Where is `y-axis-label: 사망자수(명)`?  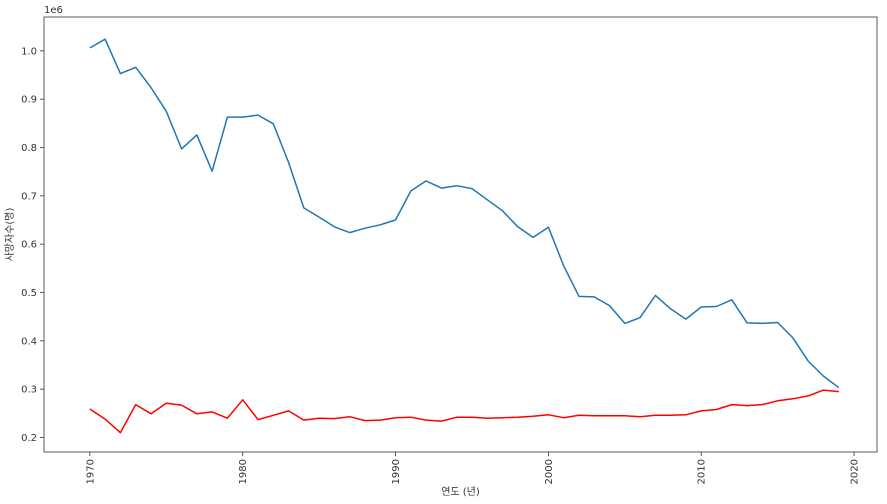 y-axis-label: 사망자수(명) is located at coordinates (10, 235).